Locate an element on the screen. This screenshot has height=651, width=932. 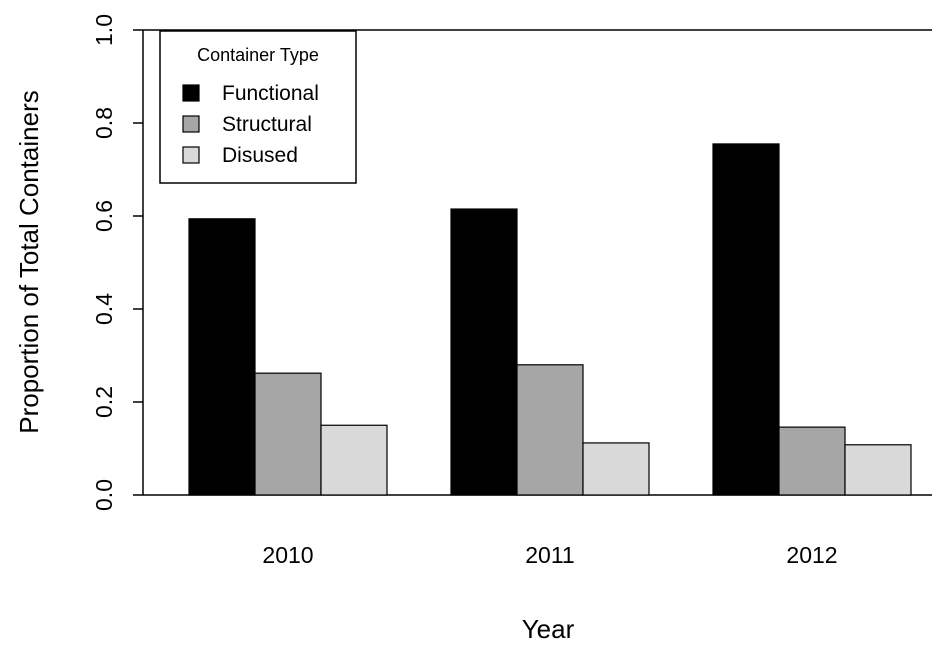
x-tick-label: 2012 is located at coordinates (811, 555).